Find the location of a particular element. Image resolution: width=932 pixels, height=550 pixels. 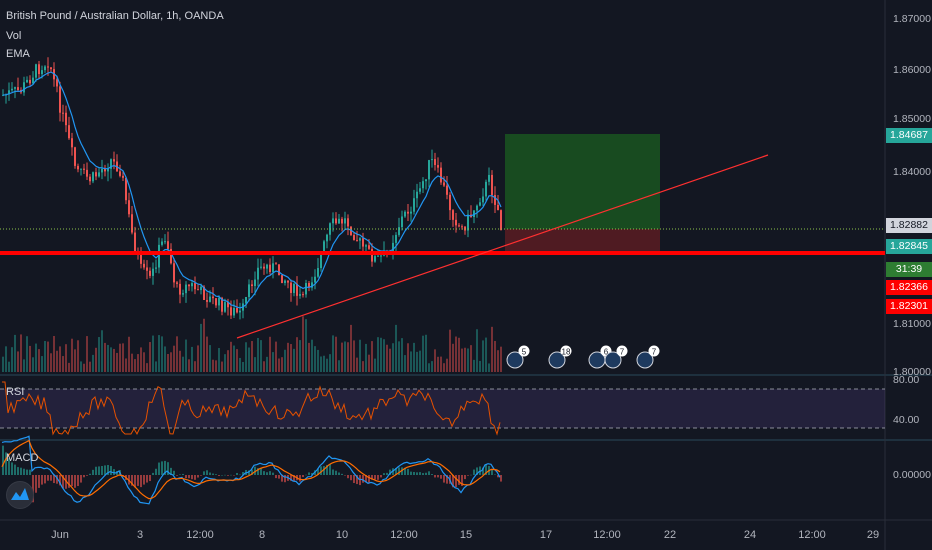

economic-event-icon: 5 is located at coordinates (518, 357).